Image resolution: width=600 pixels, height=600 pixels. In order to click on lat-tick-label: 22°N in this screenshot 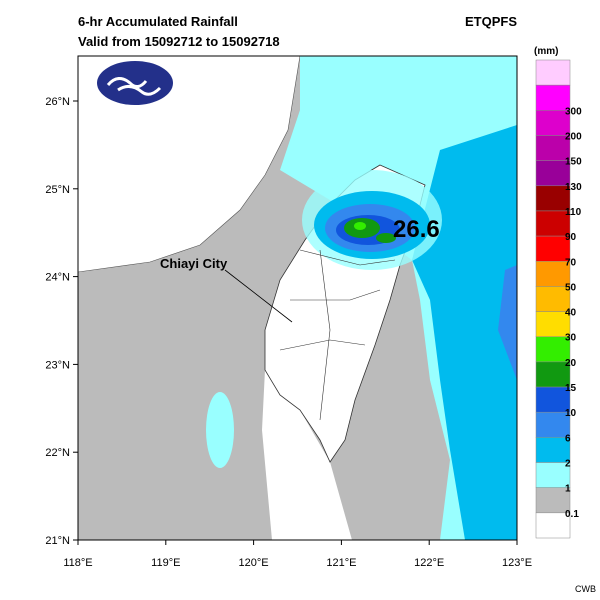, I will do `click(57, 453)`.